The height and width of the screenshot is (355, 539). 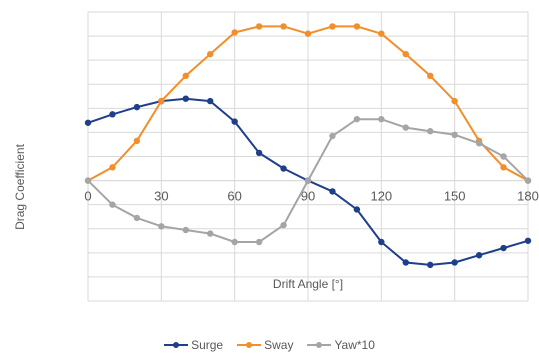 I want to click on x-tick-label: 30, so click(x=161, y=196).